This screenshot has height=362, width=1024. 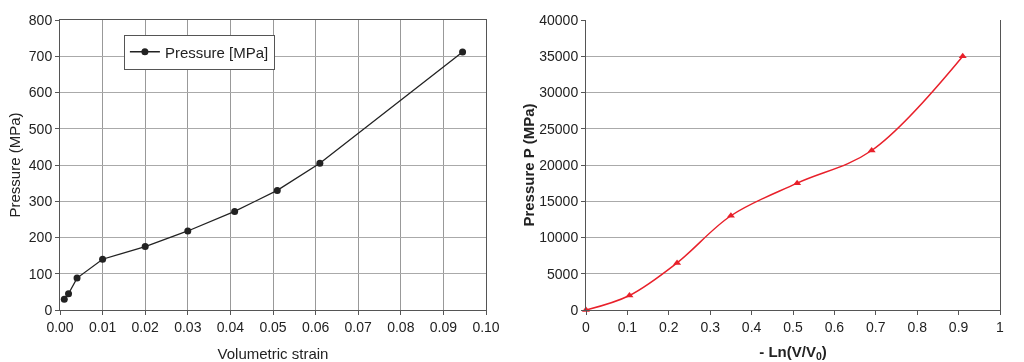 I want to click on x-tick-label: 0.6, so click(x=834, y=326).